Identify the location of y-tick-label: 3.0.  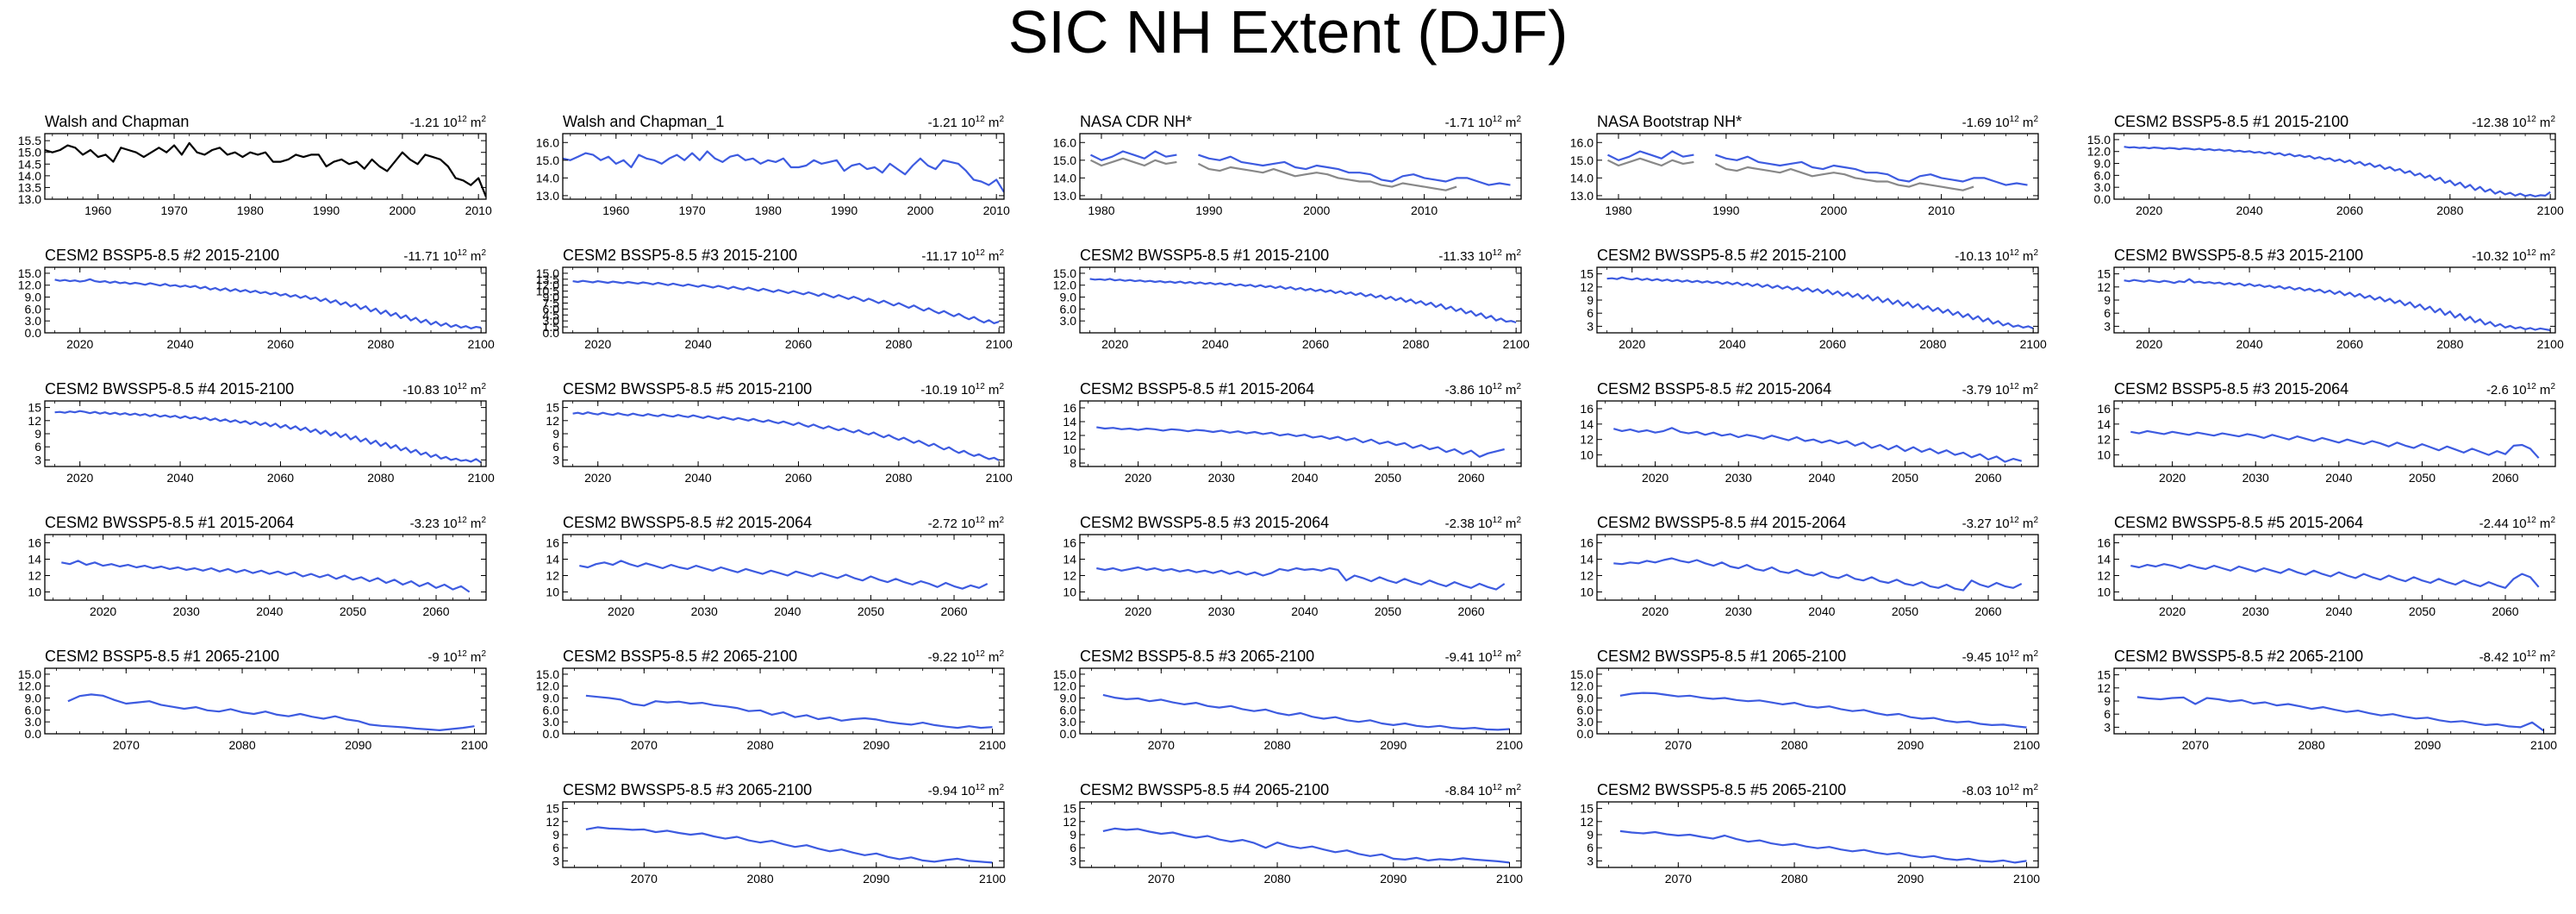
(551, 722).